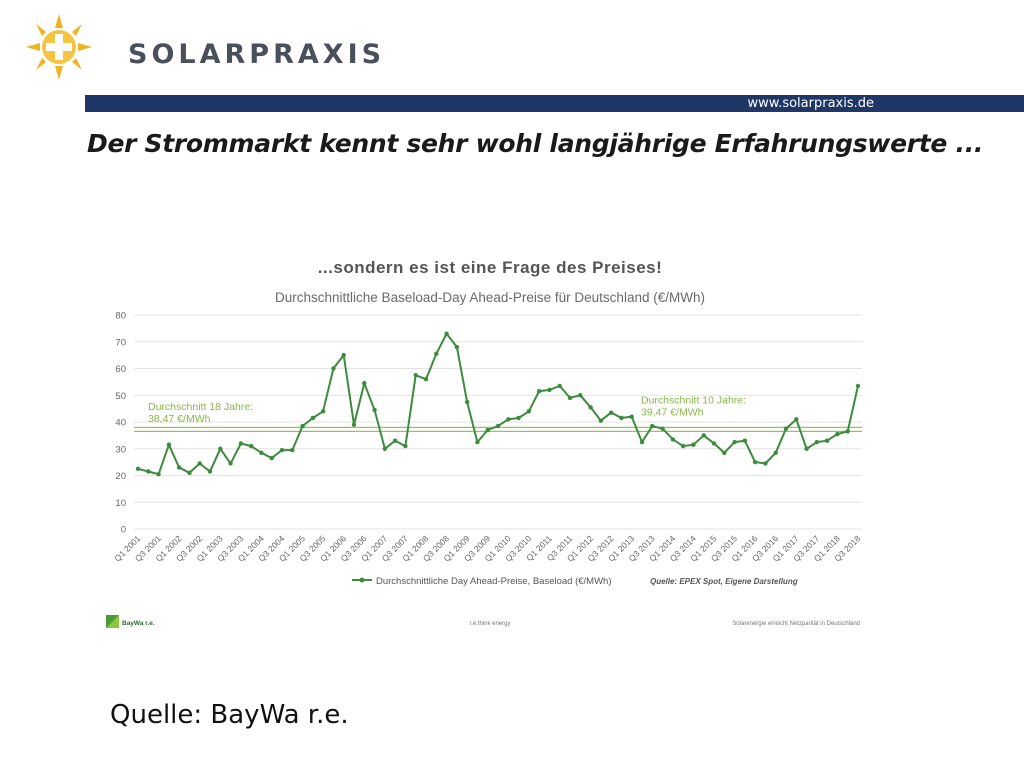 The image size is (1024, 768). I want to click on y-tick-label: 50, so click(120, 396).